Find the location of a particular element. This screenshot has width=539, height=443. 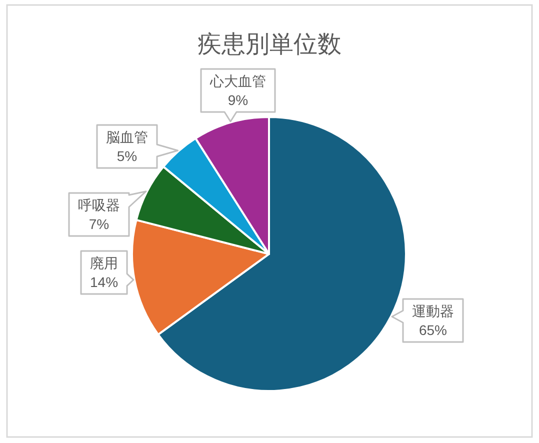

data-label: 5% is located at coordinates (127, 156).